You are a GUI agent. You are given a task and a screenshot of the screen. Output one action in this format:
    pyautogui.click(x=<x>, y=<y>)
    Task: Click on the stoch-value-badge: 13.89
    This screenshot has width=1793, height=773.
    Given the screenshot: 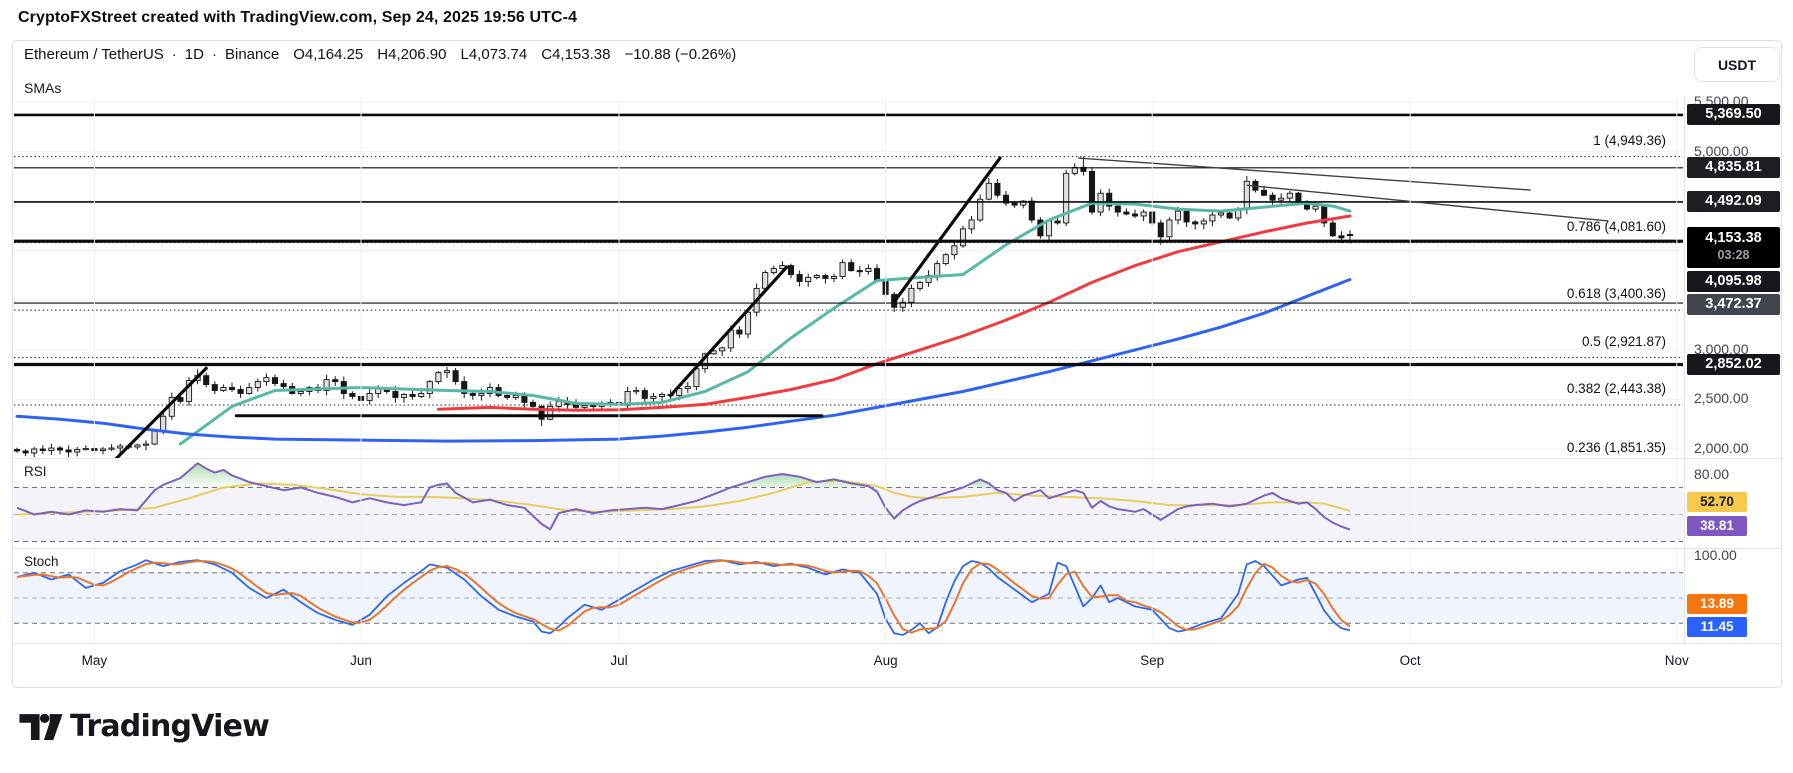 What is the action you would take?
    pyautogui.click(x=1717, y=604)
    